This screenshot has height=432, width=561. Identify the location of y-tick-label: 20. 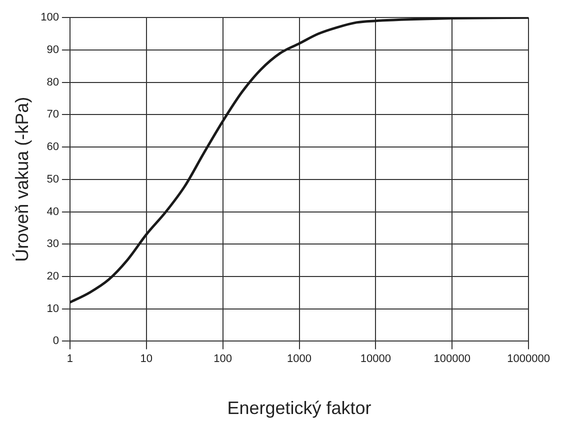
(52, 276).